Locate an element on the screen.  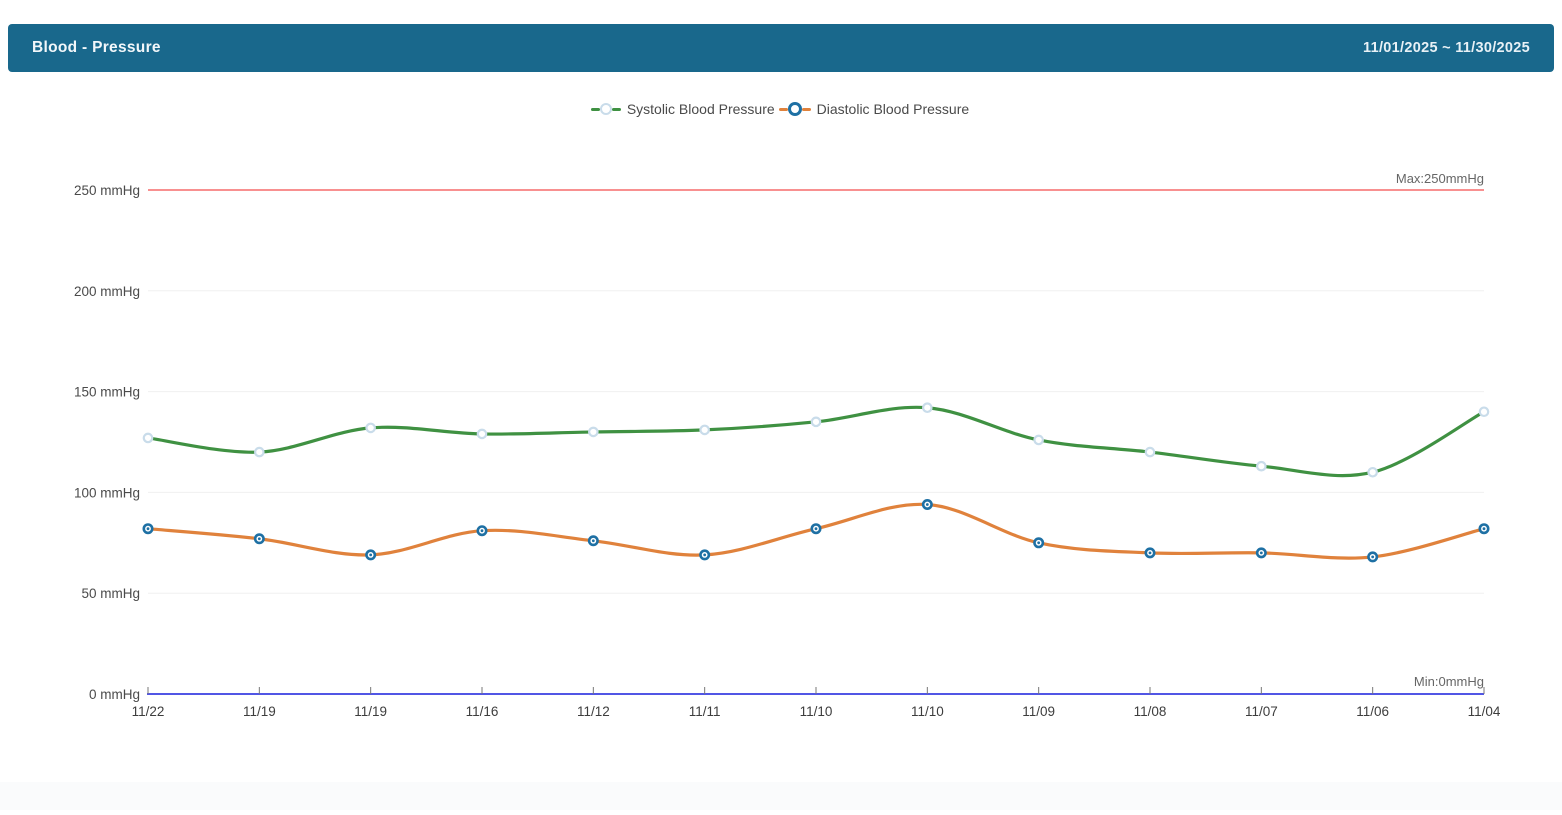
x-axis-label: 11/09 is located at coordinates (1038, 711).